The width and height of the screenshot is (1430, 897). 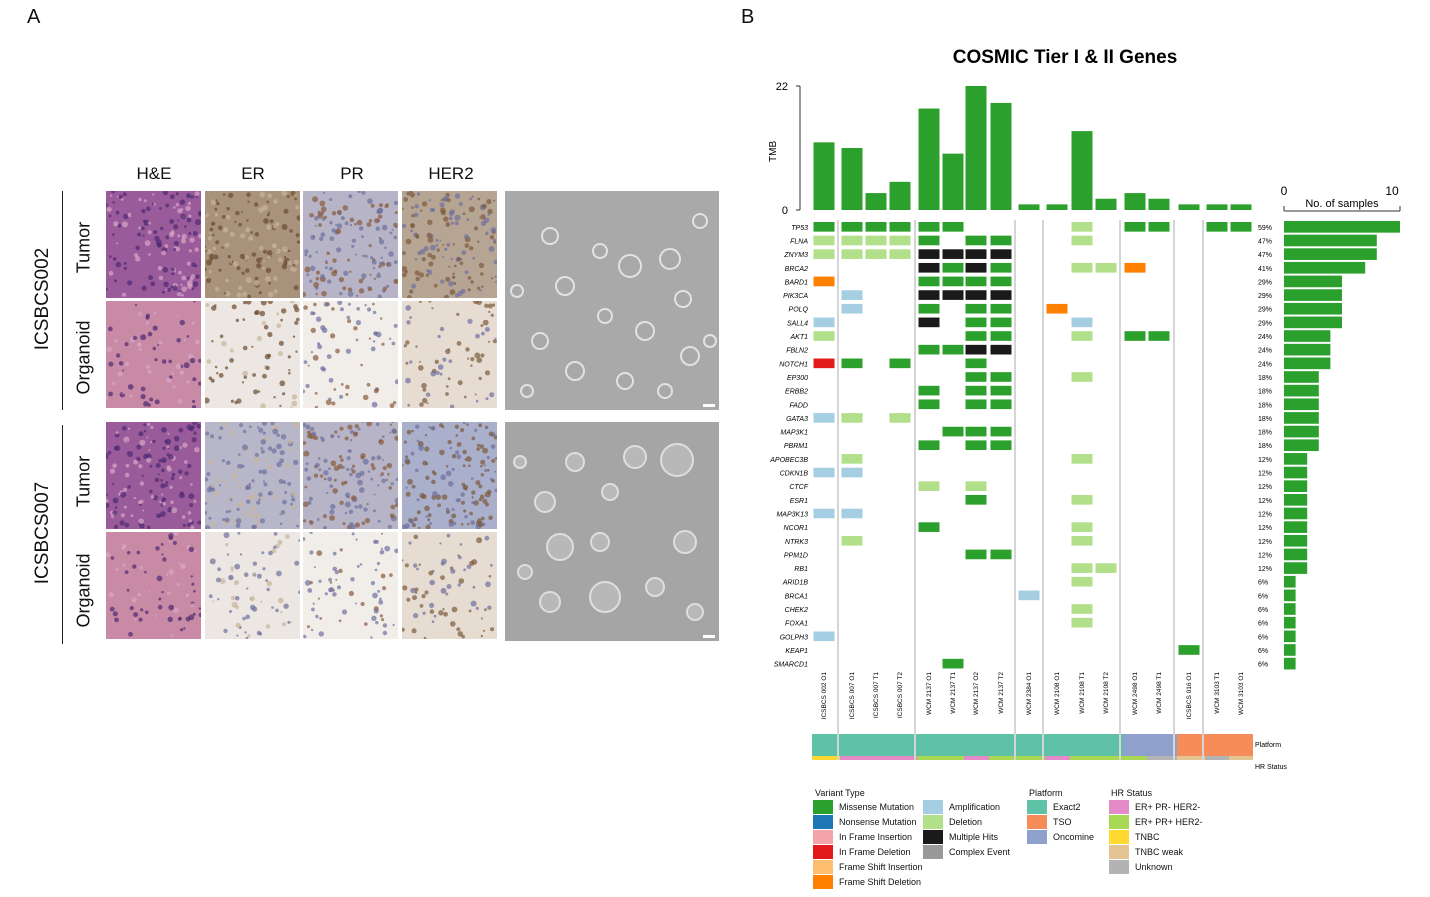 What do you see at coordinates (785, 211) in the screenshot?
I see `tmb-tick-0: 0` at bounding box center [785, 211].